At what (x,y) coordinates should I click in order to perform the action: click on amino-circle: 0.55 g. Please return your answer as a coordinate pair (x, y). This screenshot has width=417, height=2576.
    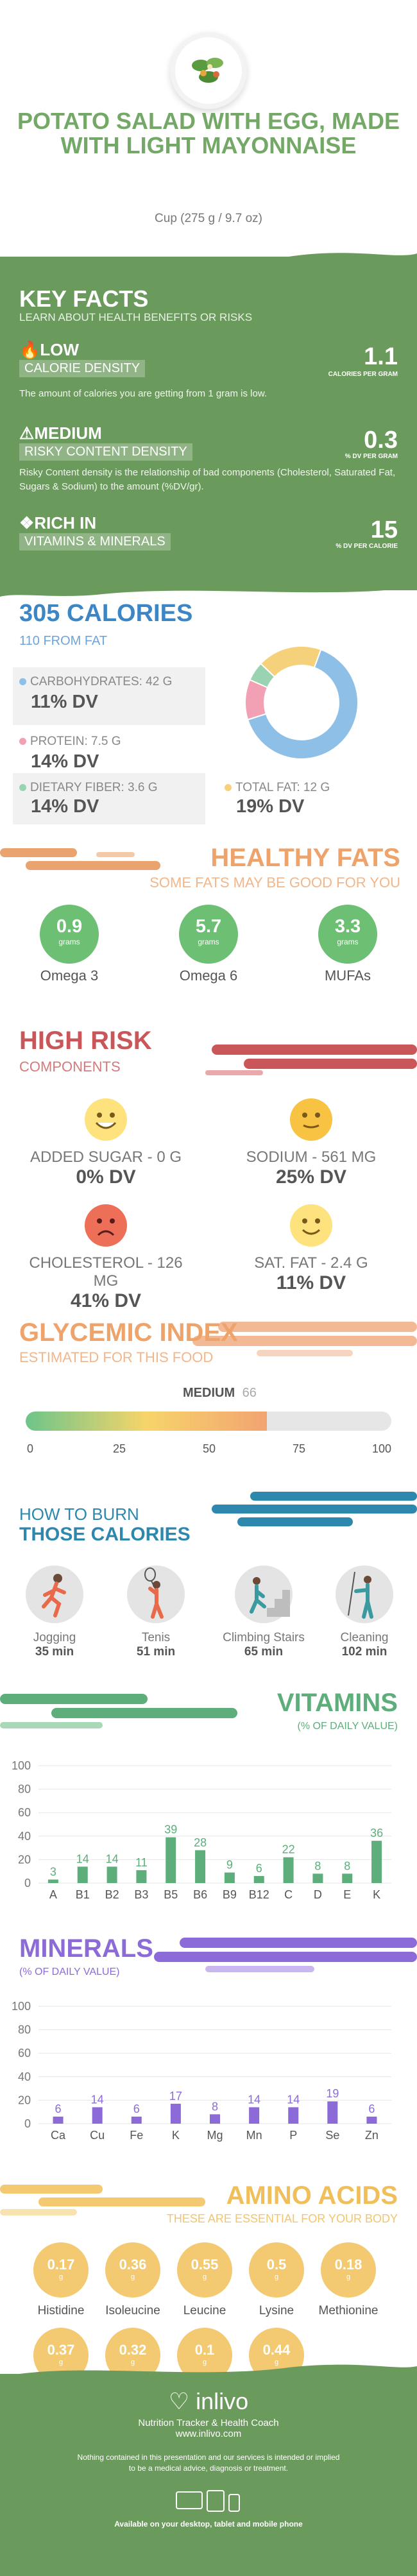
    Looking at the image, I should click on (204, 2270).